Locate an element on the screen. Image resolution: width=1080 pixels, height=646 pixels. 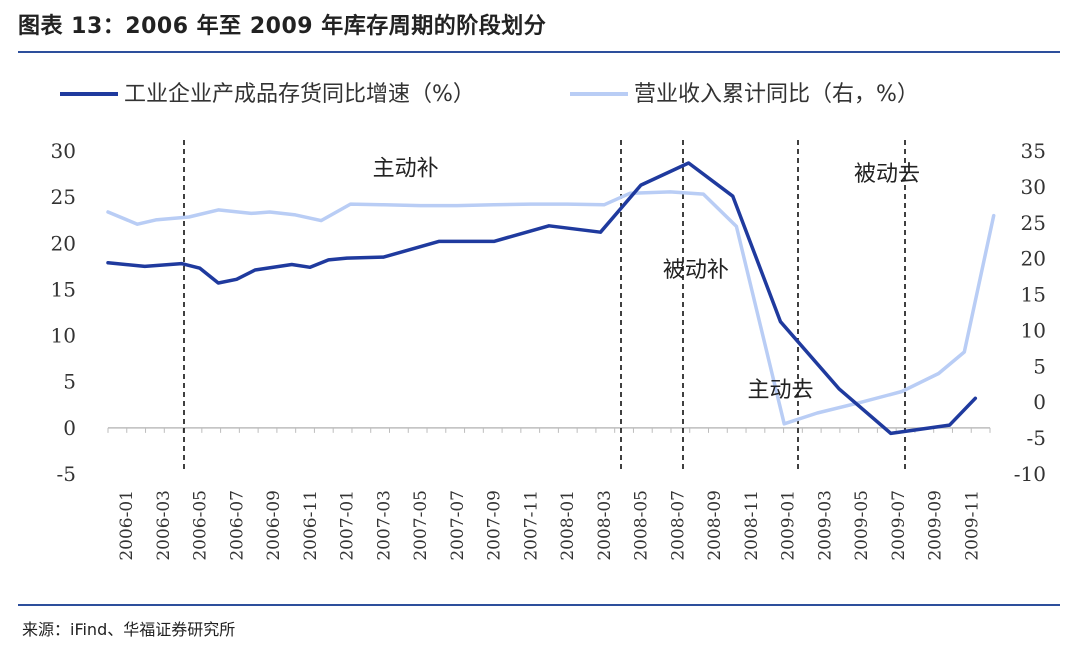
legend-label-revenue: 营业收入累计同比（右，%） is located at coordinates (776, 94).